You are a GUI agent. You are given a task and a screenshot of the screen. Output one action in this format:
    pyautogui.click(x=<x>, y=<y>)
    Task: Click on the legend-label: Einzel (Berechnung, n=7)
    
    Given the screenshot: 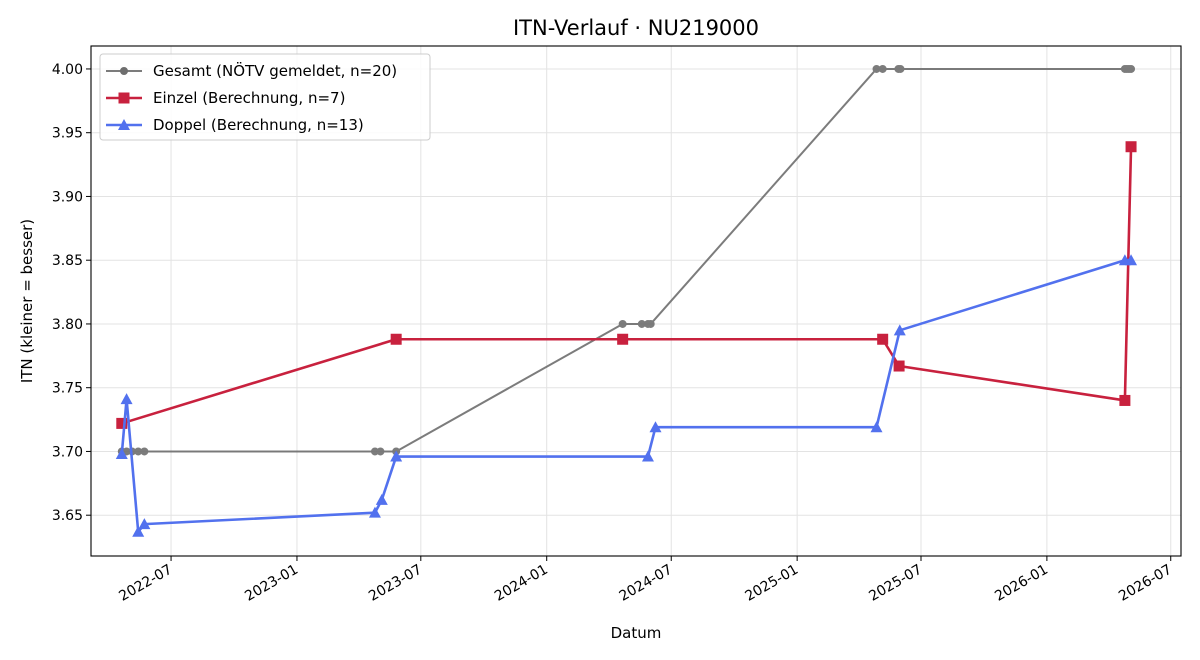 What is the action you would take?
    pyautogui.click(x=249, y=98)
    